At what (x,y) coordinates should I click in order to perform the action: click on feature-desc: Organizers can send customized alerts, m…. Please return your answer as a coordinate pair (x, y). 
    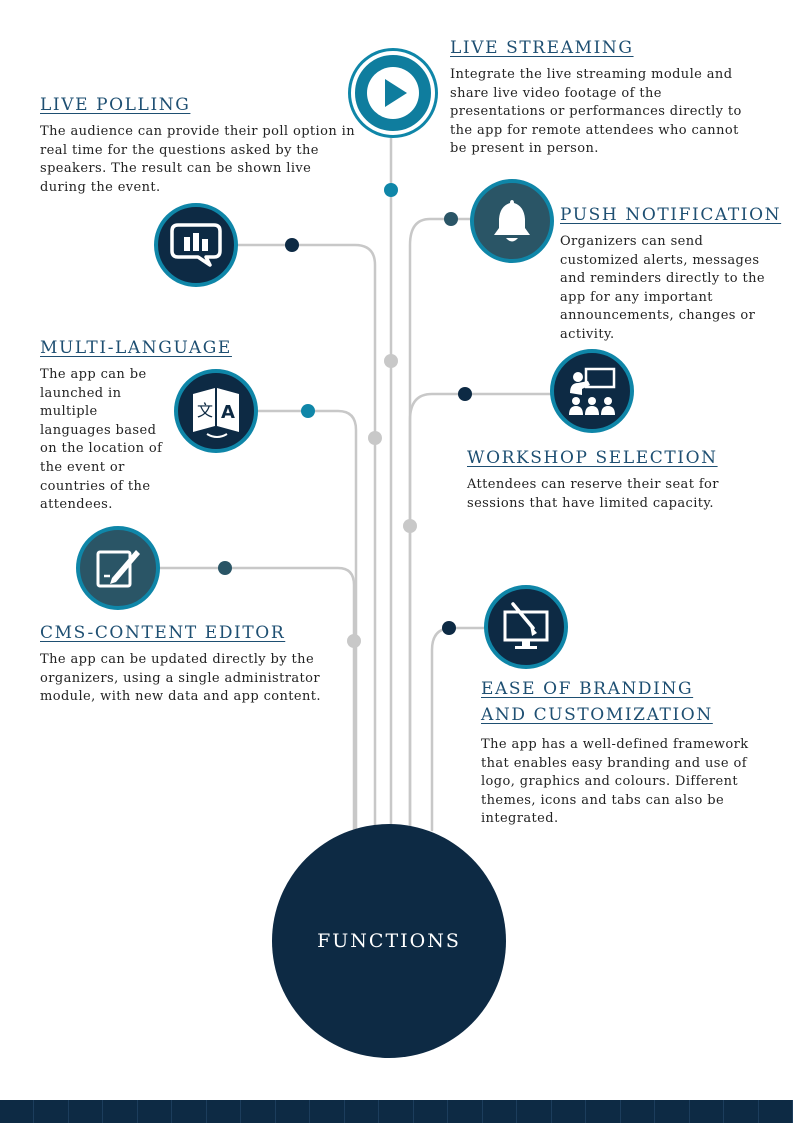
    Looking at the image, I should click on (662, 288).